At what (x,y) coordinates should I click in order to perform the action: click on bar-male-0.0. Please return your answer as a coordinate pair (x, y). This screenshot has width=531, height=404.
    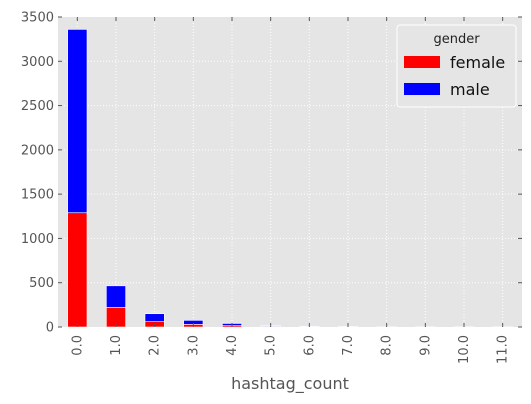
    Looking at the image, I should click on (77, 121).